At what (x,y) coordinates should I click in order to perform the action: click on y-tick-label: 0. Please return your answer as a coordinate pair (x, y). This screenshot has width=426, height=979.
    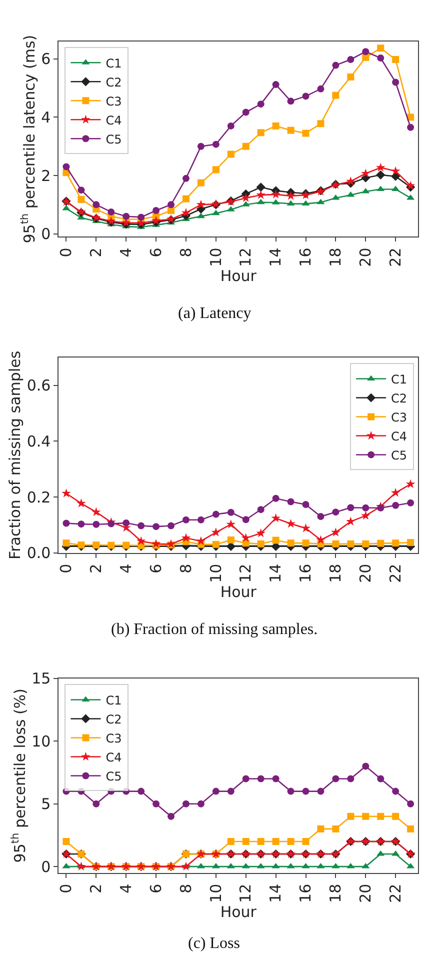
    Looking at the image, I should click on (46, 234).